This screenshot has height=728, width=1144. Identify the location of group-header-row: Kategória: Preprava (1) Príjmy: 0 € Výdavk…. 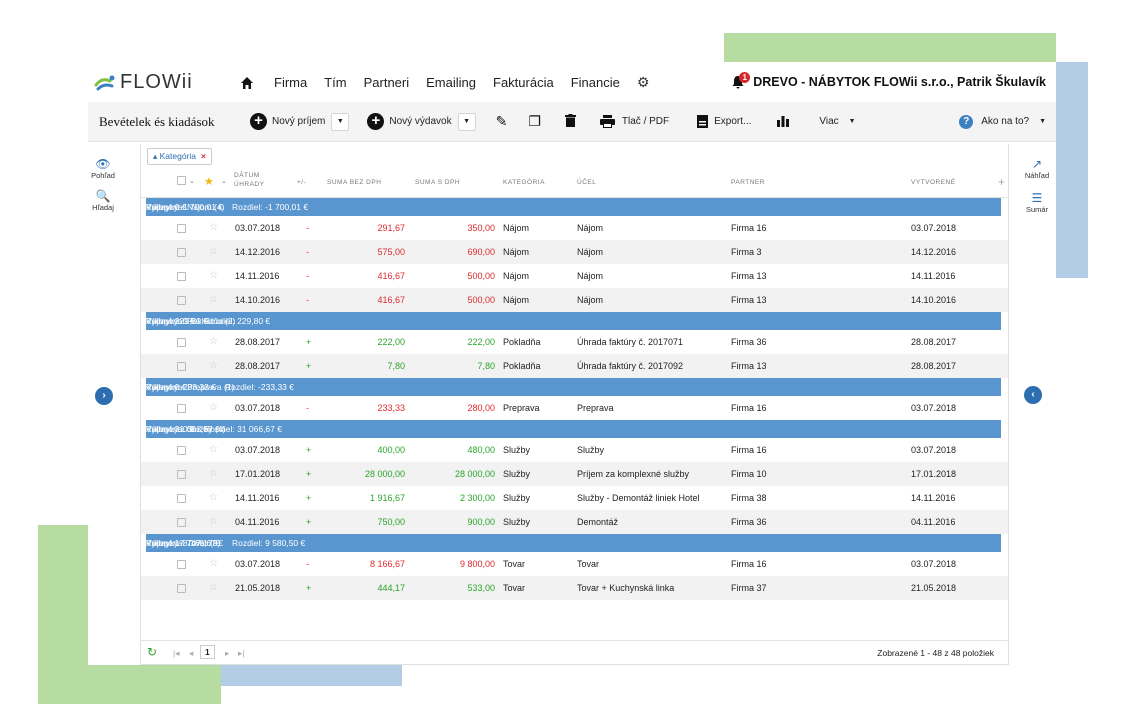
(573, 387).